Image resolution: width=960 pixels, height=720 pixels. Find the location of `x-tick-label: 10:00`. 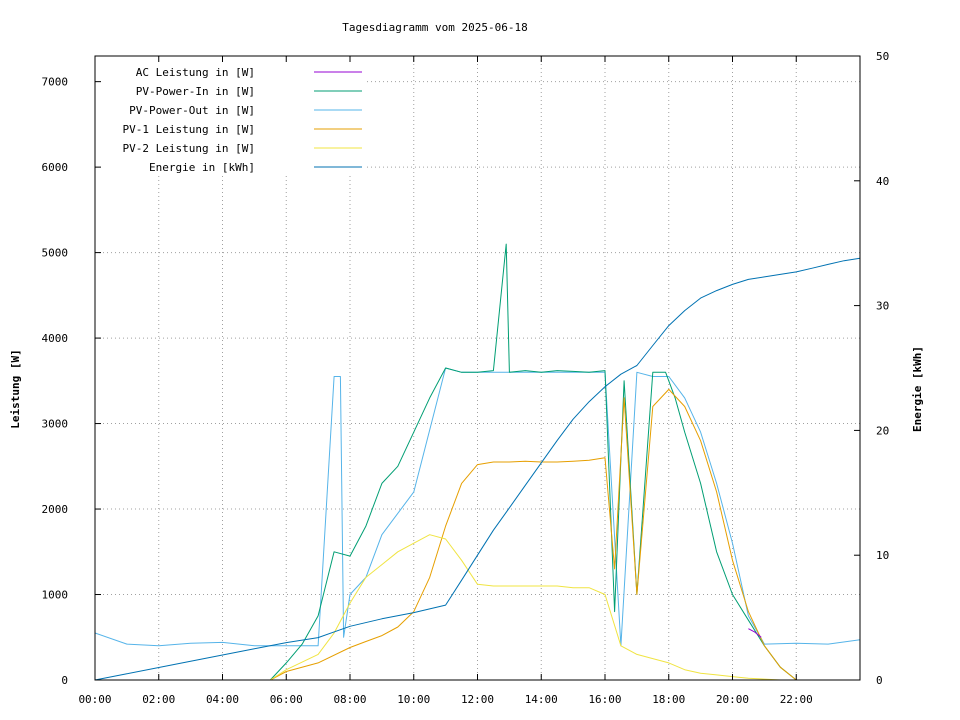

x-tick-label: 10:00 is located at coordinates (413, 699).